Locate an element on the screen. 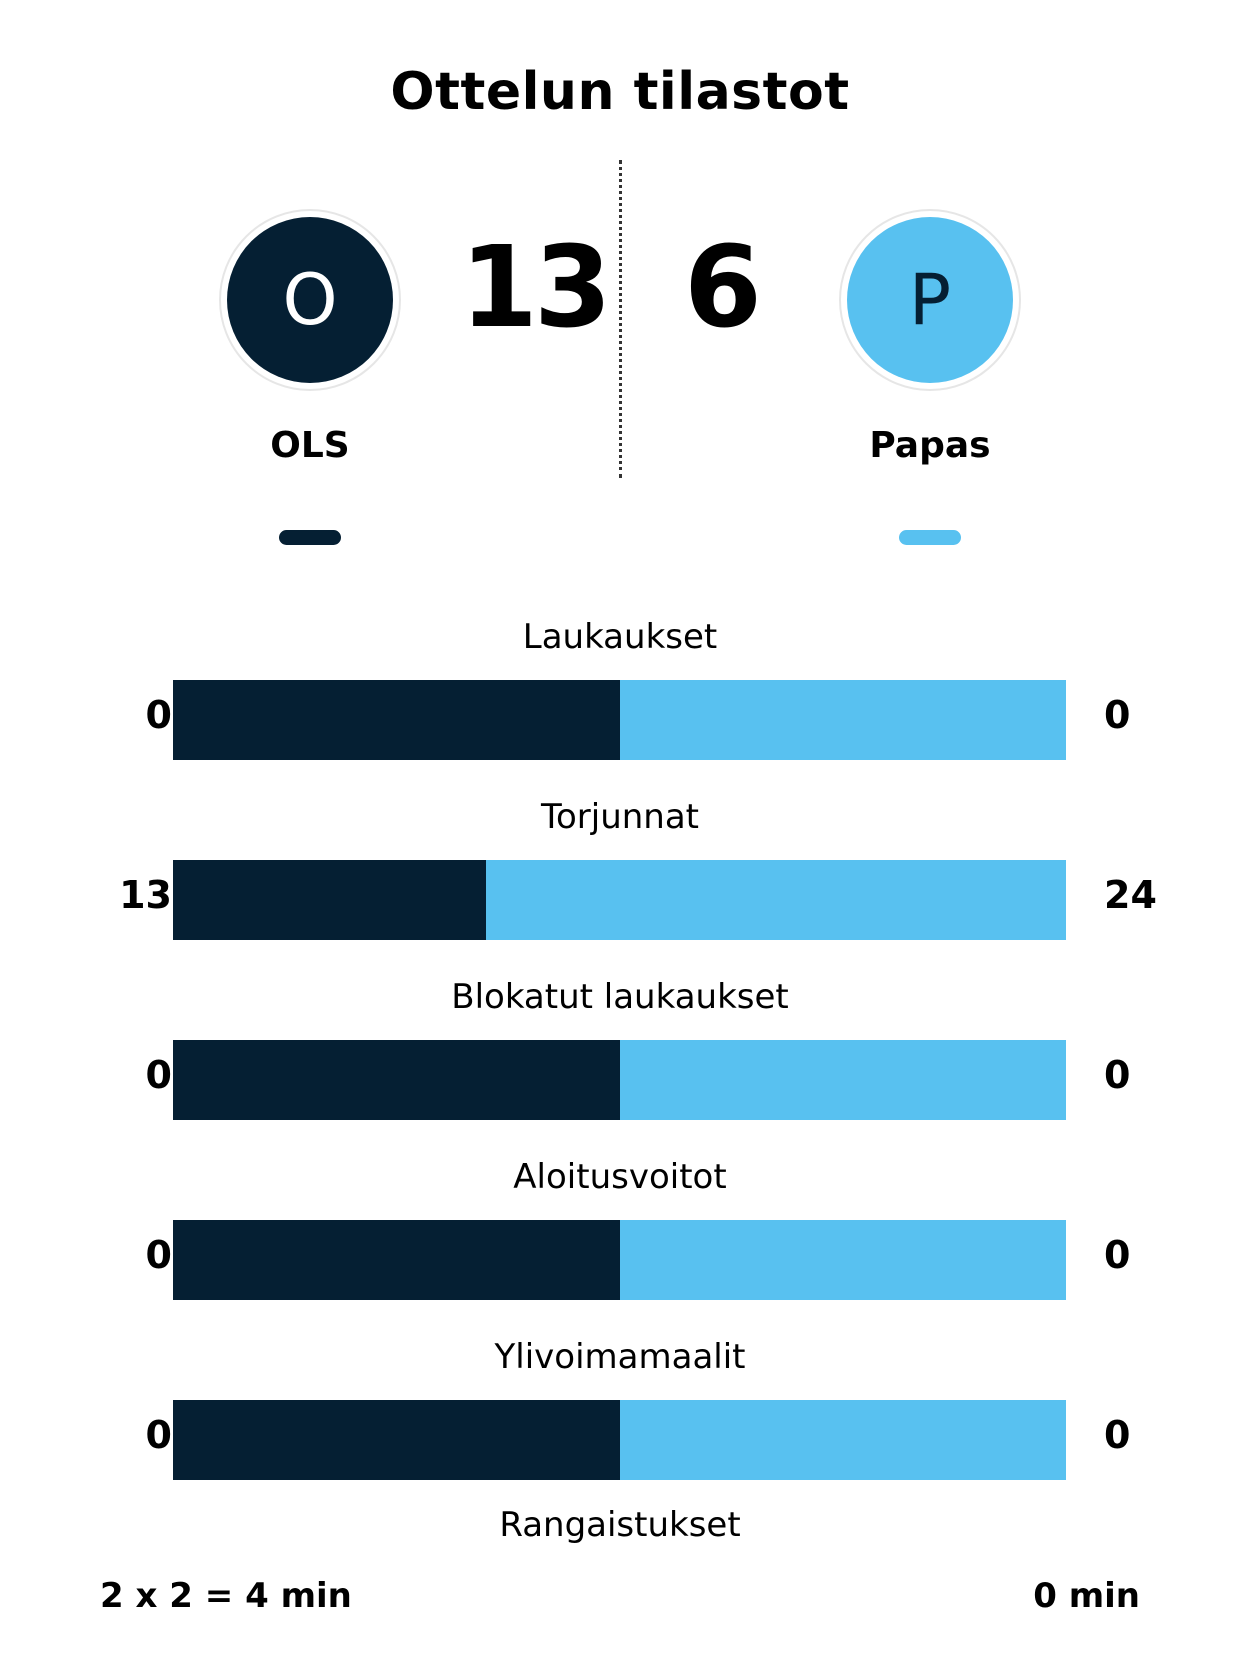 Image resolution: width=1240 pixels, height=1680 pixels. stat-bar-saves is located at coordinates (619, 900).